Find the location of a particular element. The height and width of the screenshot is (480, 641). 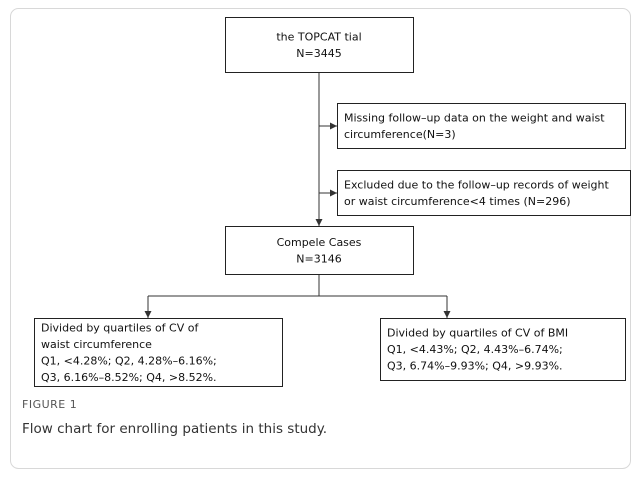

node-text: Q1, <4.28%; Q2, 4.28%–6.16%; is located at coordinates (129, 360).